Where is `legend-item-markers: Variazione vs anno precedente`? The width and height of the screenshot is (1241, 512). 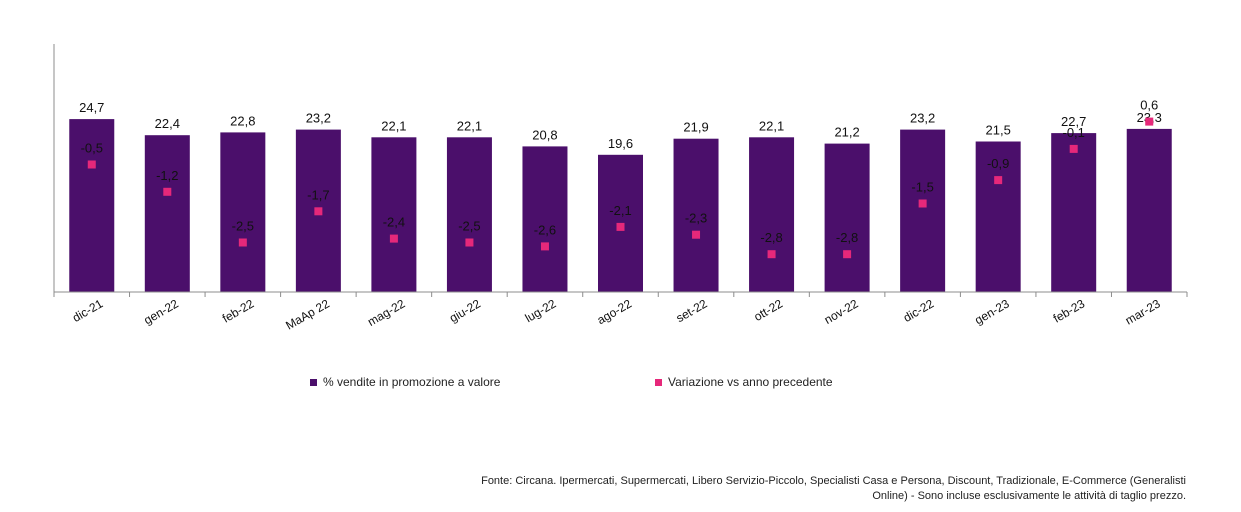
legend-item-markers: Variazione vs anno precedente is located at coordinates (744, 382).